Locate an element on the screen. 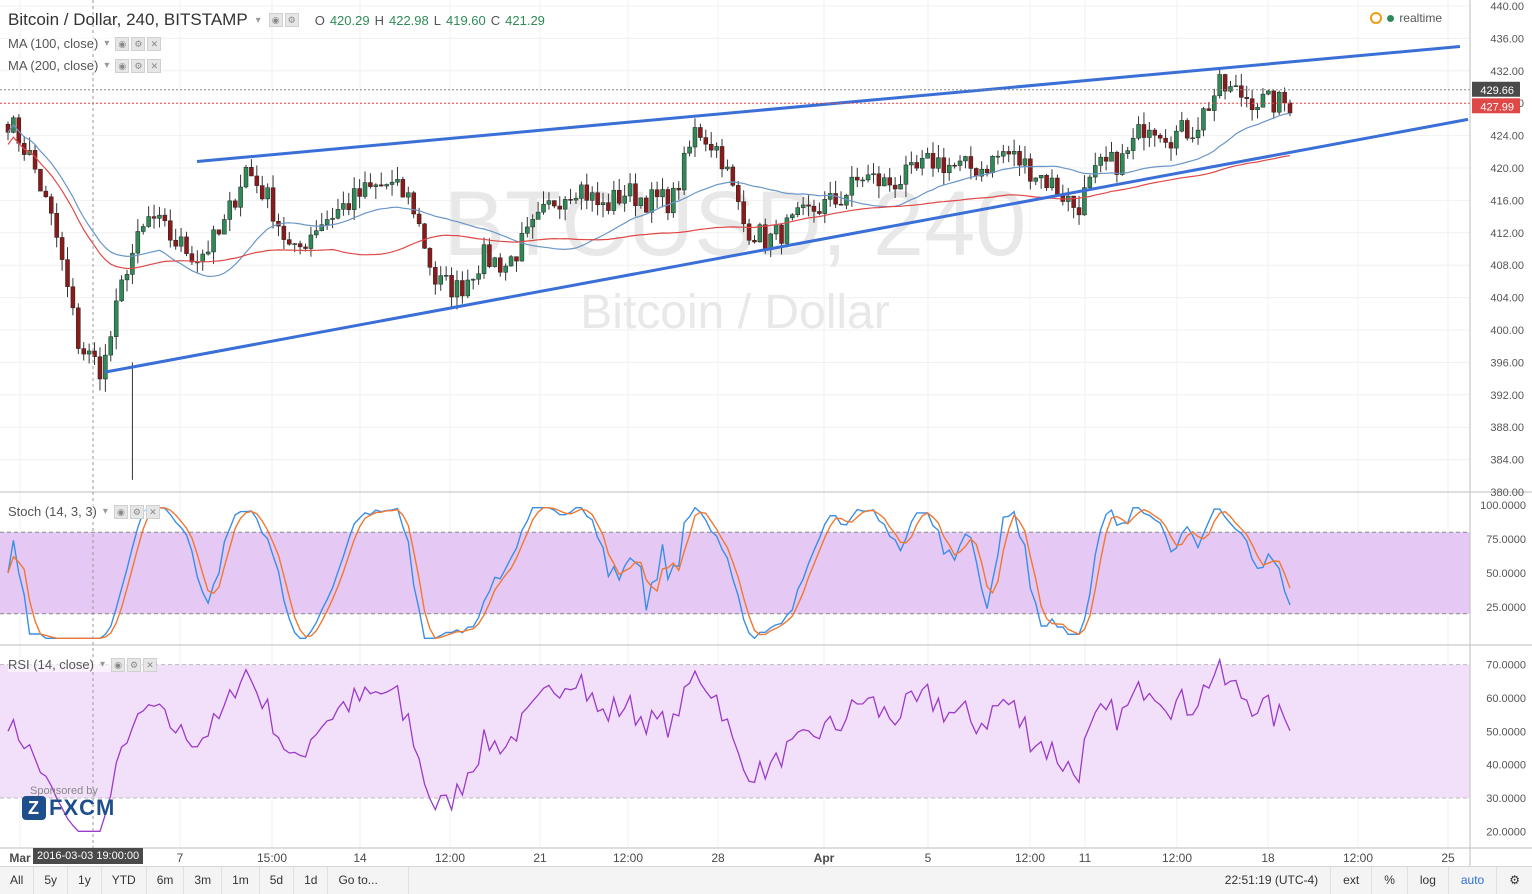 This screenshot has width=1532, height=894. price-axis-label: 412.00 is located at coordinates (1507, 234).